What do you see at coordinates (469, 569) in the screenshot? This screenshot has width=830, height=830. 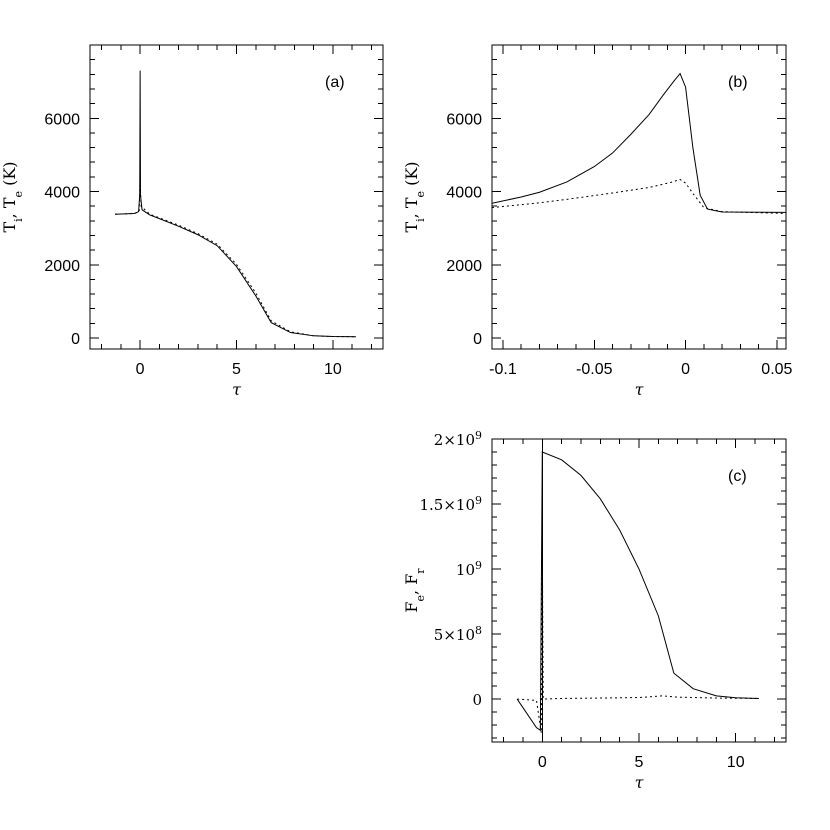 I see `y-tick-label: 109` at bounding box center [469, 569].